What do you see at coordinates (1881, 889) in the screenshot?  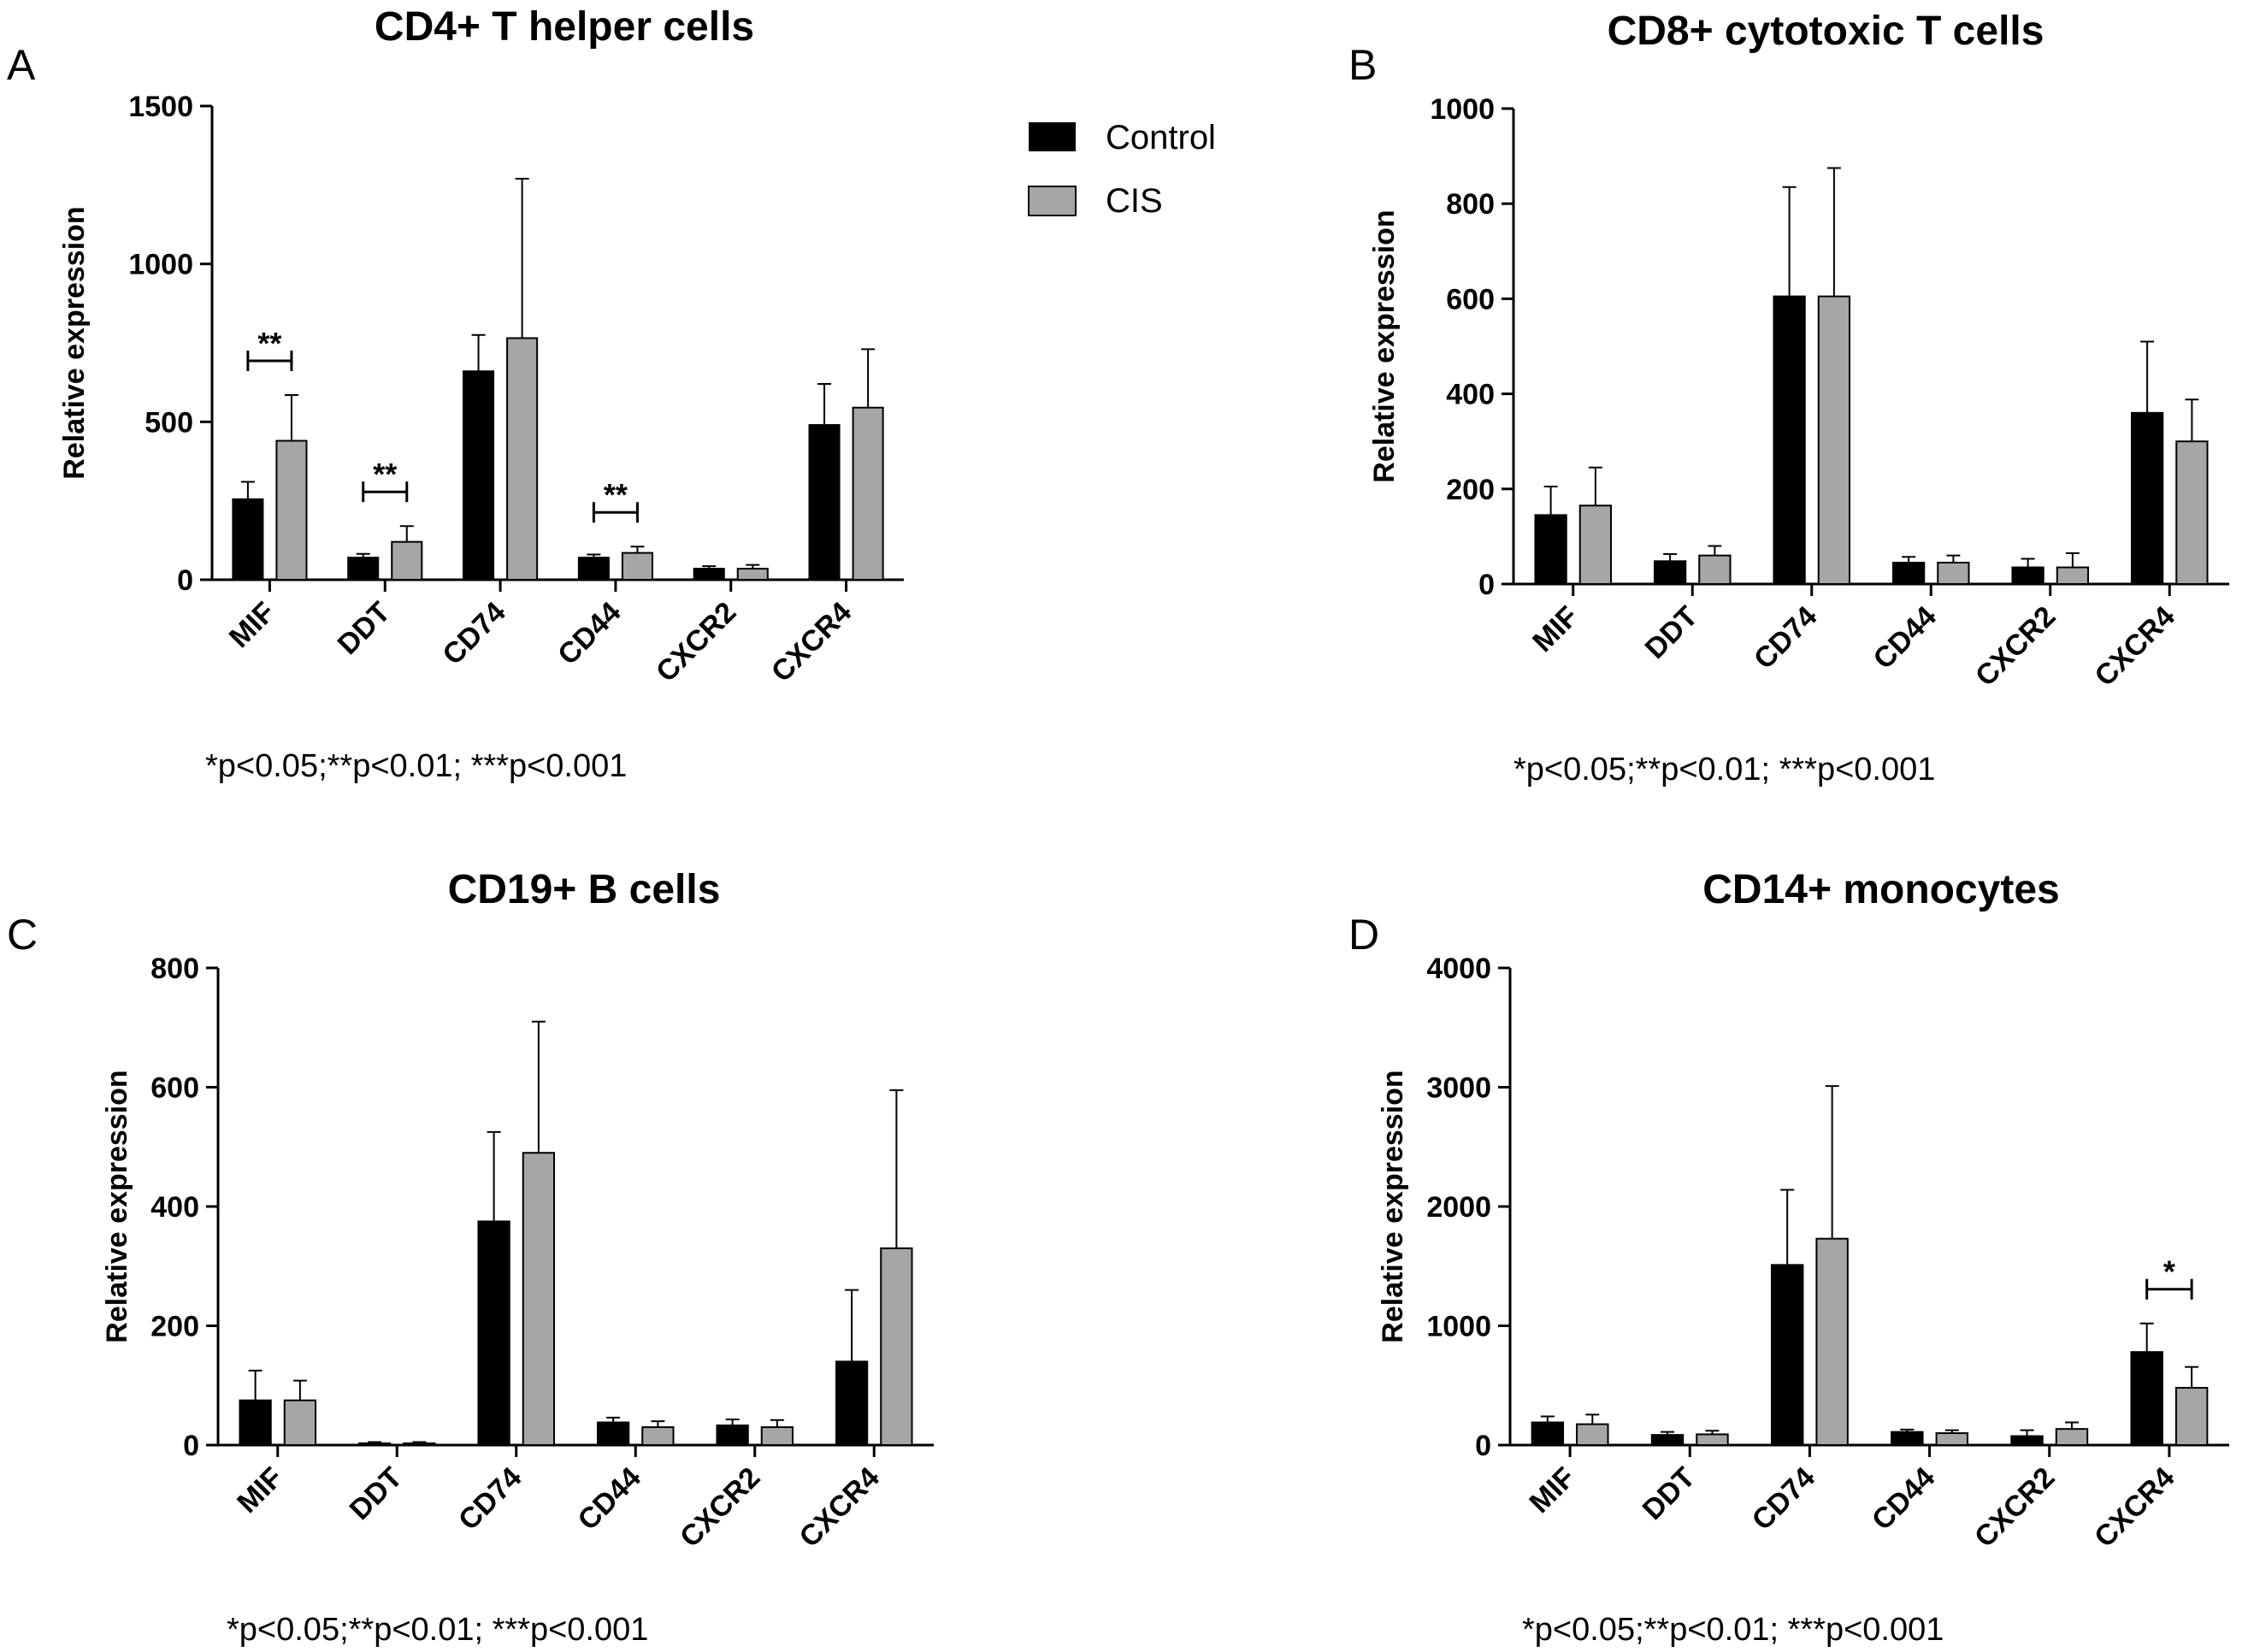 I see `panel-title: CD14+ monocytes` at bounding box center [1881, 889].